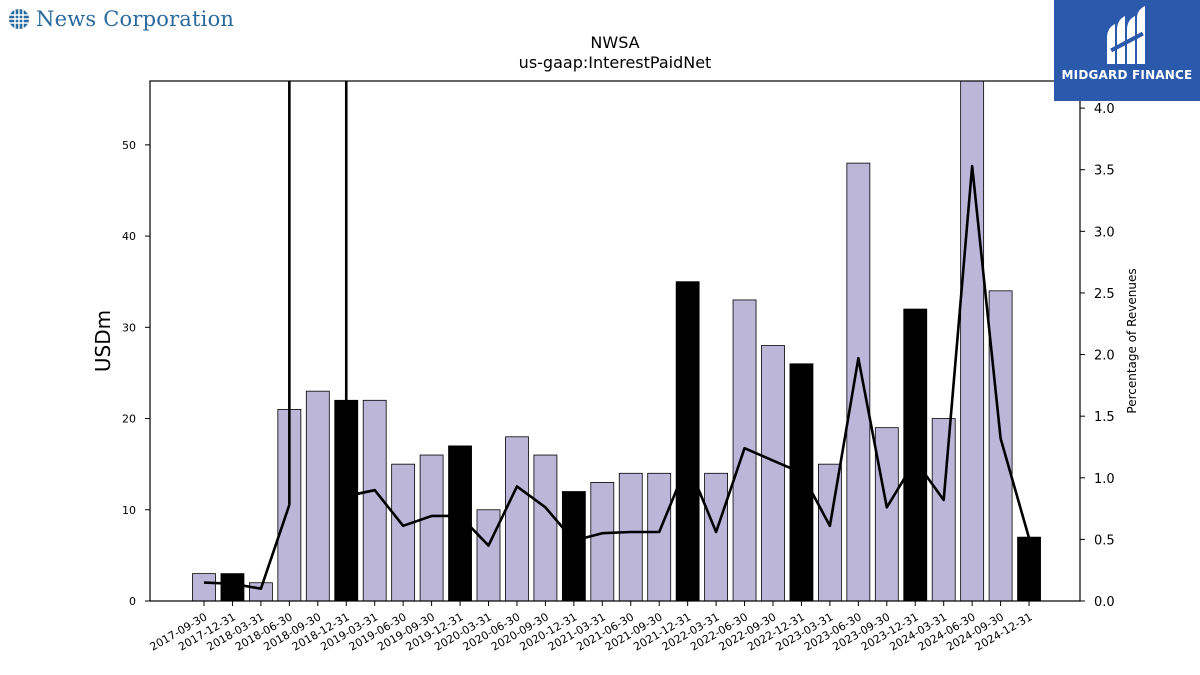  What do you see at coordinates (1104, 232) in the screenshot?
I see `y2-tick-label: 3.0` at bounding box center [1104, 232].